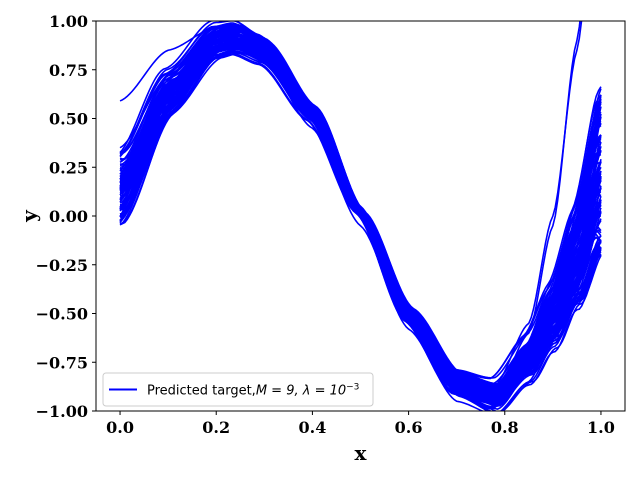  Describe the element at coordinates (201, 391) in the screenshot. I see `legend-label-main: Predicted target,` at that location.